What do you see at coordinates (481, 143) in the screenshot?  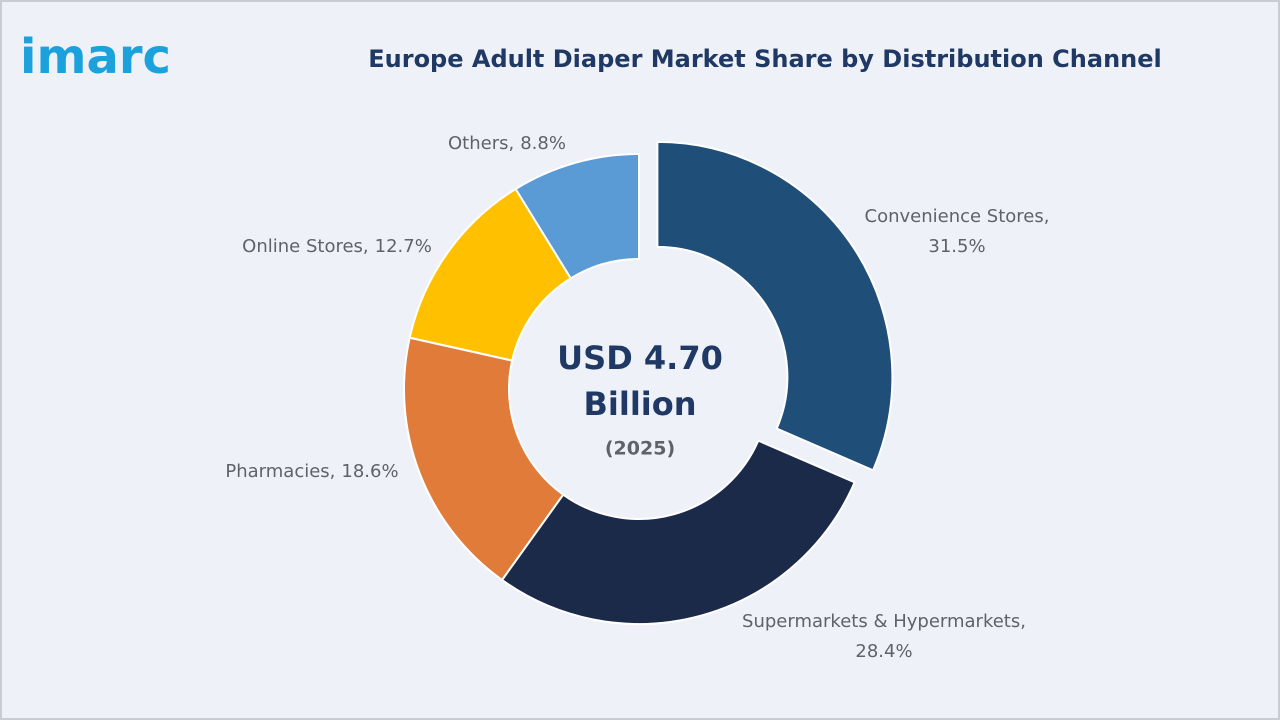 I see `category-name: Others,` at bounding box center [481, 143].